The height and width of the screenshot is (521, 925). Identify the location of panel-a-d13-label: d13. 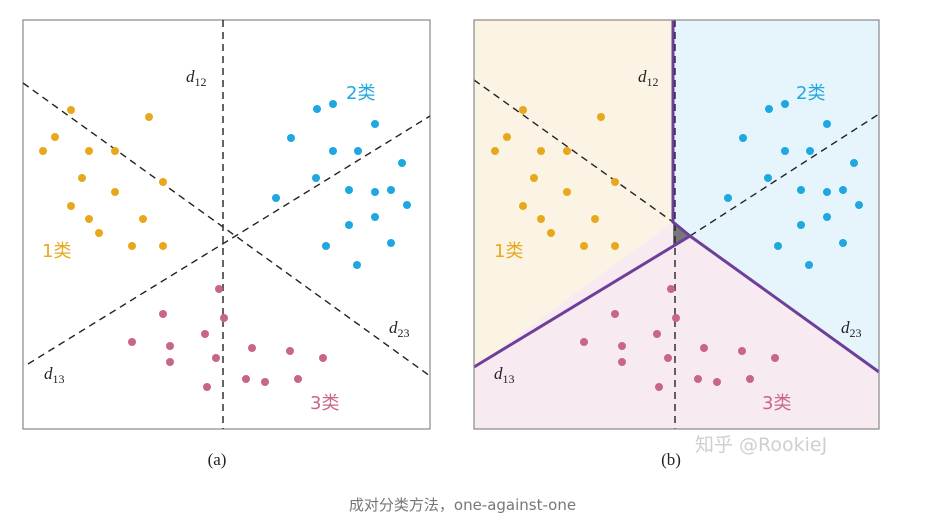
(54, 375).